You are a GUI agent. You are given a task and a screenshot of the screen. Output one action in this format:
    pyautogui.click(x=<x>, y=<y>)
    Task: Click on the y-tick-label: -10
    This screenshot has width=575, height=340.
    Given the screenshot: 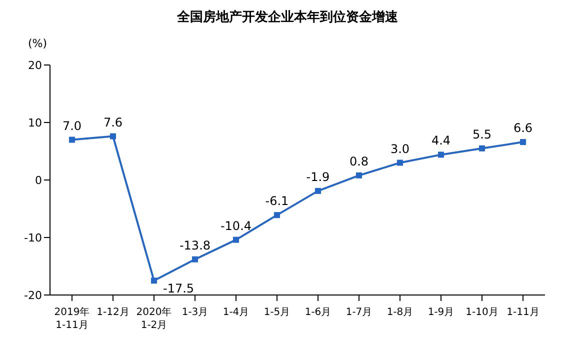 What is the action you would take?
    pyautogui.click(x=33, y=237)
    